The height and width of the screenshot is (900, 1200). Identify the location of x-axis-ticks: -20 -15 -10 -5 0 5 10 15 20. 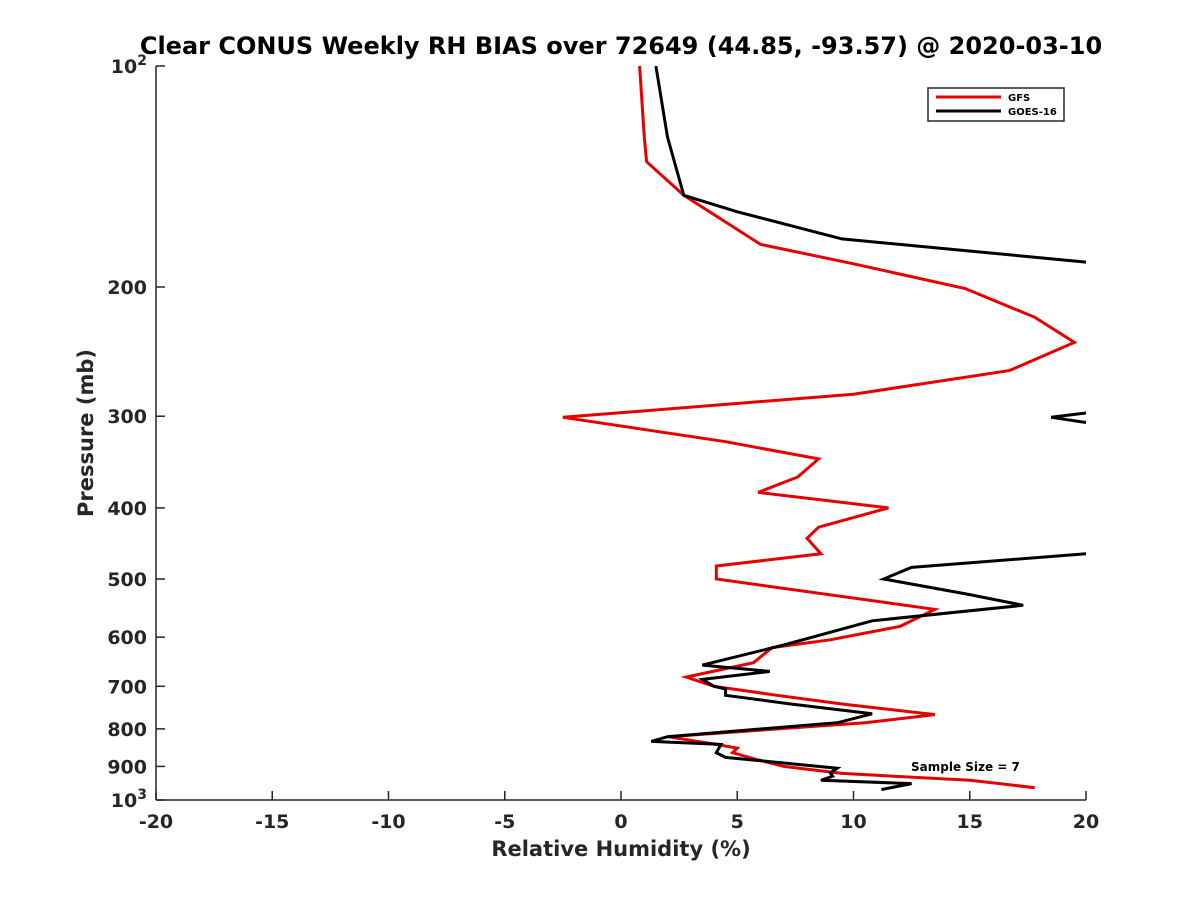
(619, 812).